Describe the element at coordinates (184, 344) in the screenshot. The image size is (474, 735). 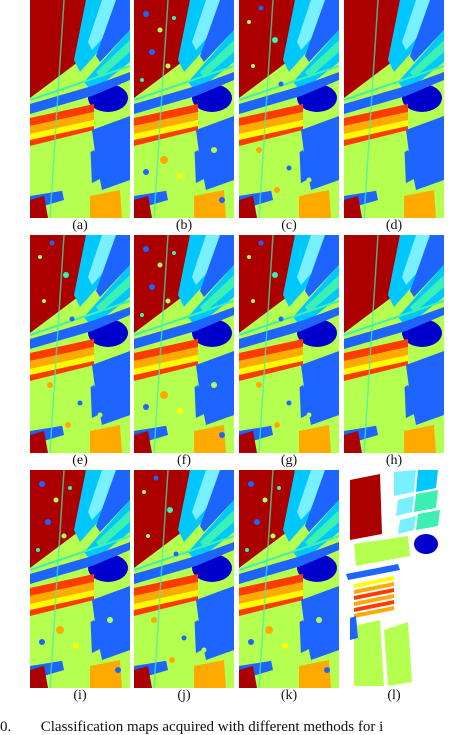
I see `map-panel-f` at that location.